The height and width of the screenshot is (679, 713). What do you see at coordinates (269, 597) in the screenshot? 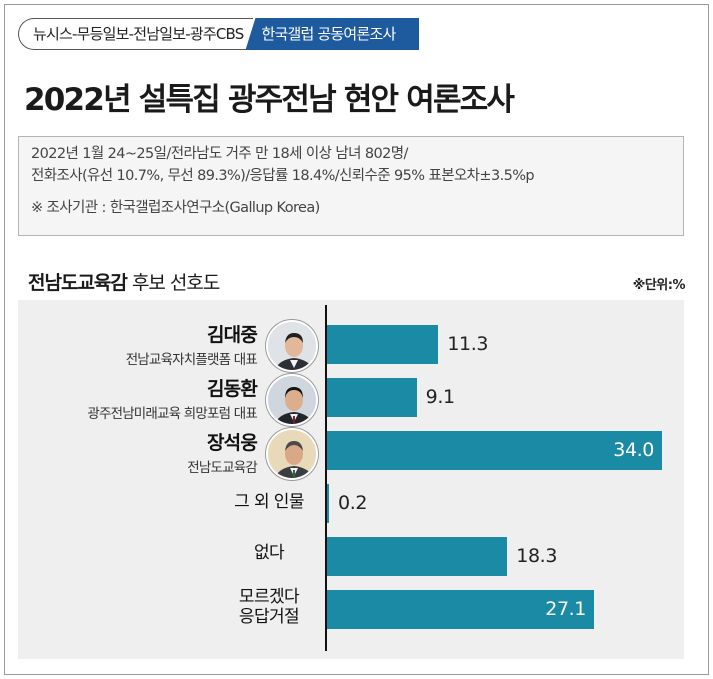
I see `category-label-unknown-line-1: 모르겠다` at bounding box center [269, 597].